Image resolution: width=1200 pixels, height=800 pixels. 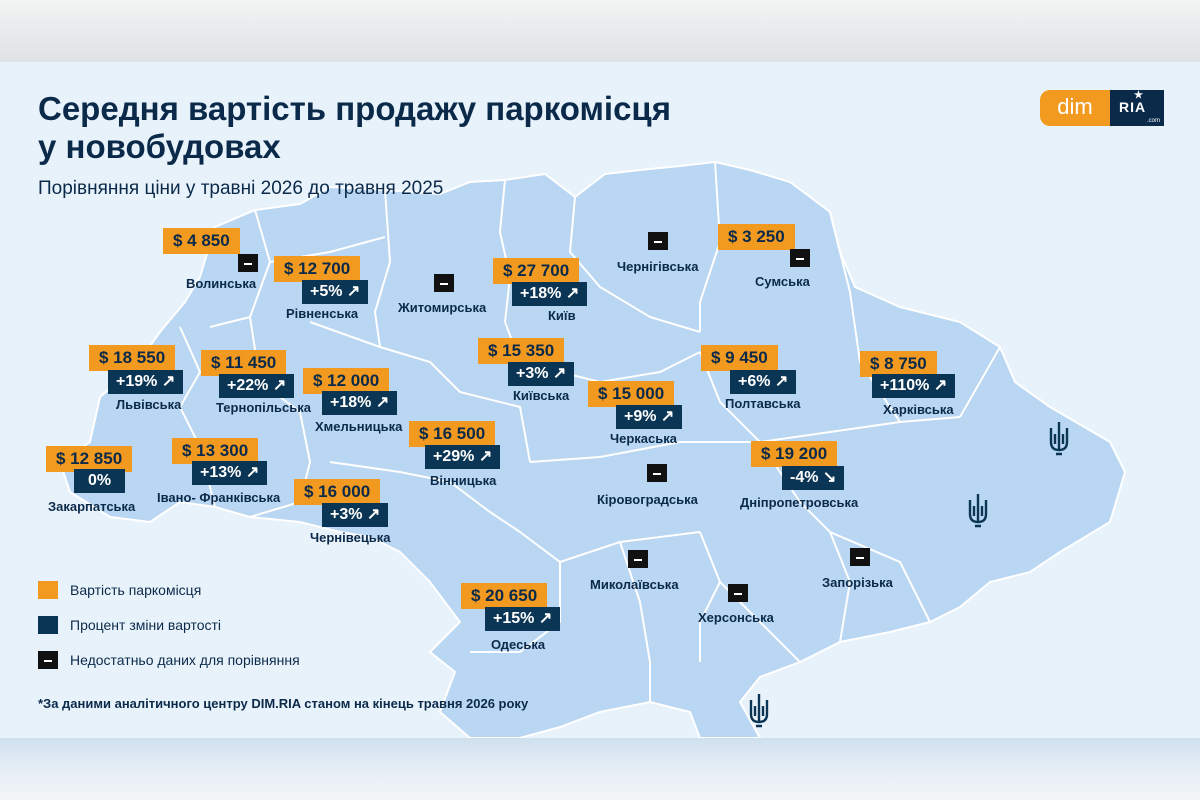 What do you see at coordinates (463, 480) in the screenshot?
I see `region-name: Вінницька` at bounding box center [463, 480].